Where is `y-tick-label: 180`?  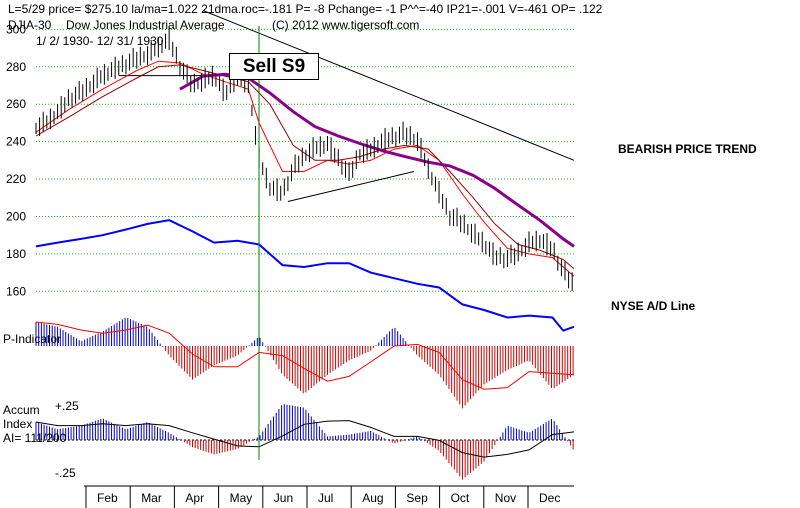 y-tick-label: 180 is located at coordinates (16, 254).